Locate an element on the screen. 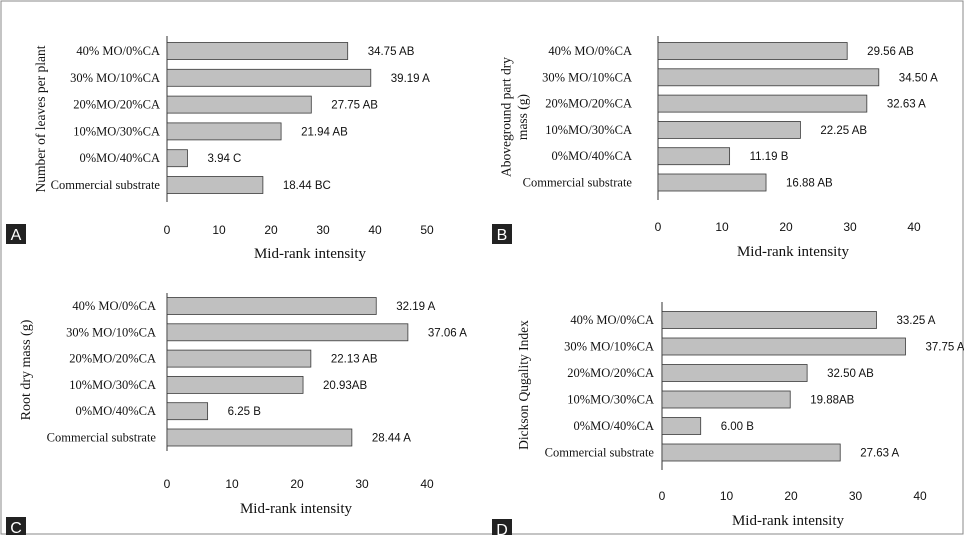 The width and height of the screenshot is (964, 535). panel-label: D is located at coordinates (502, 527).